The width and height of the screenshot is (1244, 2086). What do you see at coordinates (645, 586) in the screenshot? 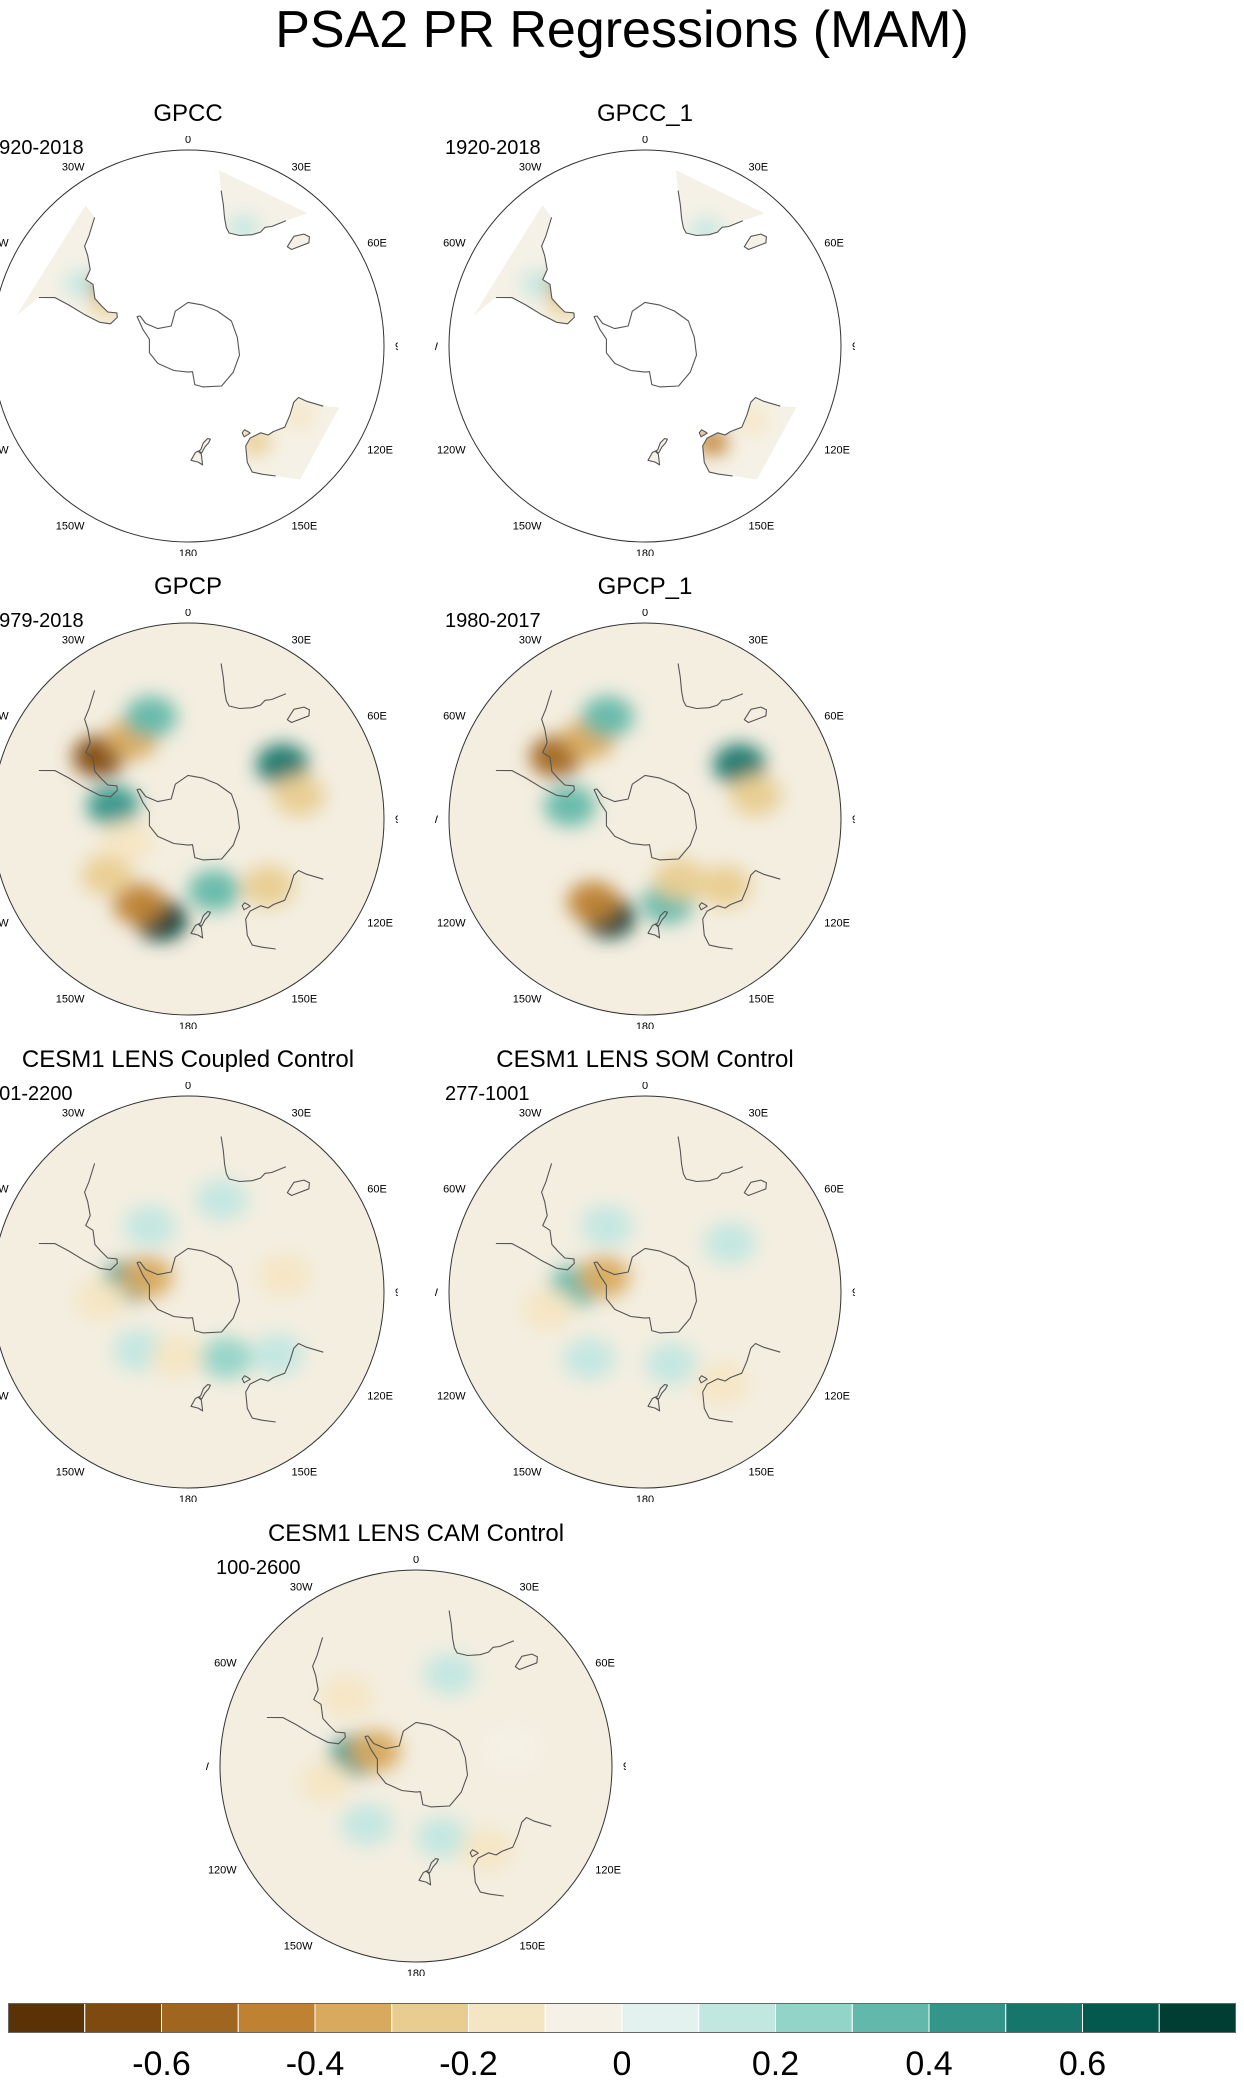
I see `panel-title: GPCP_1` at bounding box center [645, 586].